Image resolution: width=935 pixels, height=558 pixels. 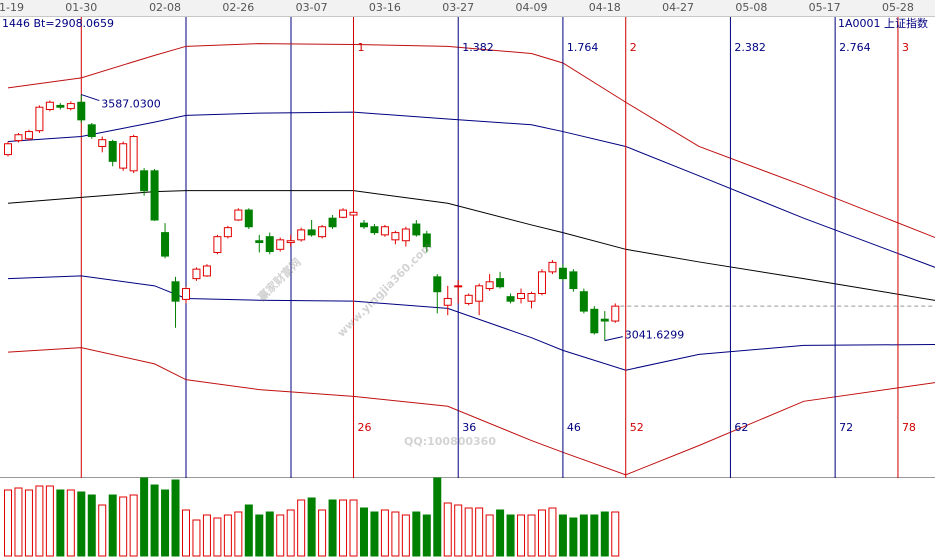 What do you see at coordinates (81, 7) in the screenshot?
I see `x-tick-label: 01-30` at bounding box center [81, 7].